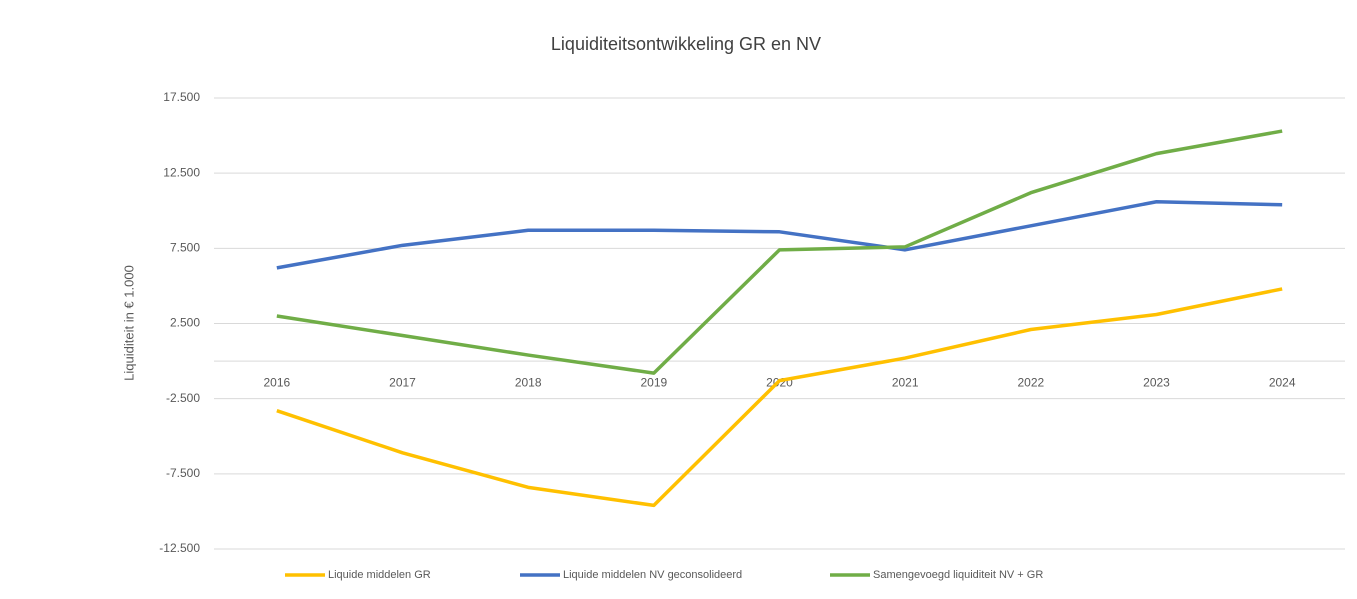  What do you see at coordinates (528, 382) in the screenshot?
I see `x-tick-label: 2018` at bounding box center [528, 382].